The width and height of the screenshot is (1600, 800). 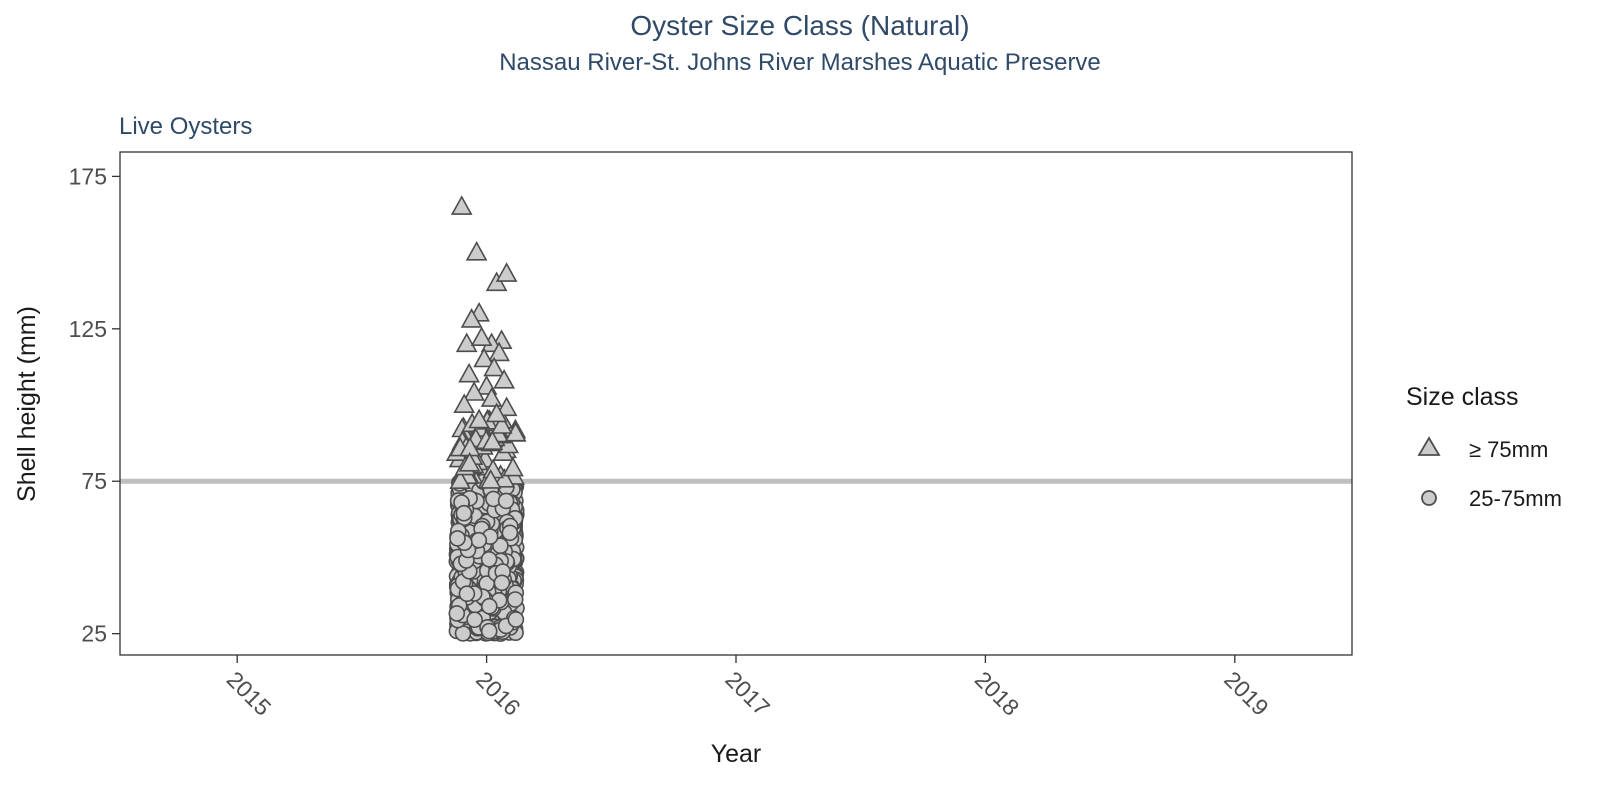 What do you see at coordinates (88, 176) in the screenshot?
I see `y-tick-label: 175` at bounding box center [88, 176].